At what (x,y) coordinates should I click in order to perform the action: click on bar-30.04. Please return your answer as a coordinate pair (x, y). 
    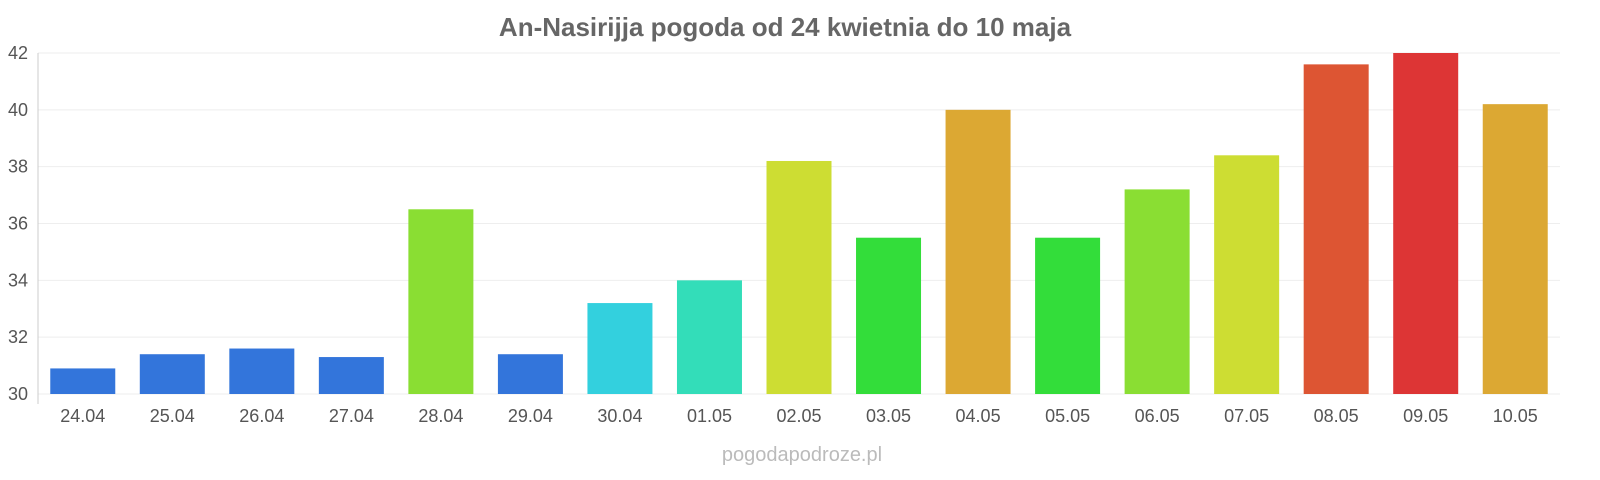
    Looking at the image, I should click on (620, 348).